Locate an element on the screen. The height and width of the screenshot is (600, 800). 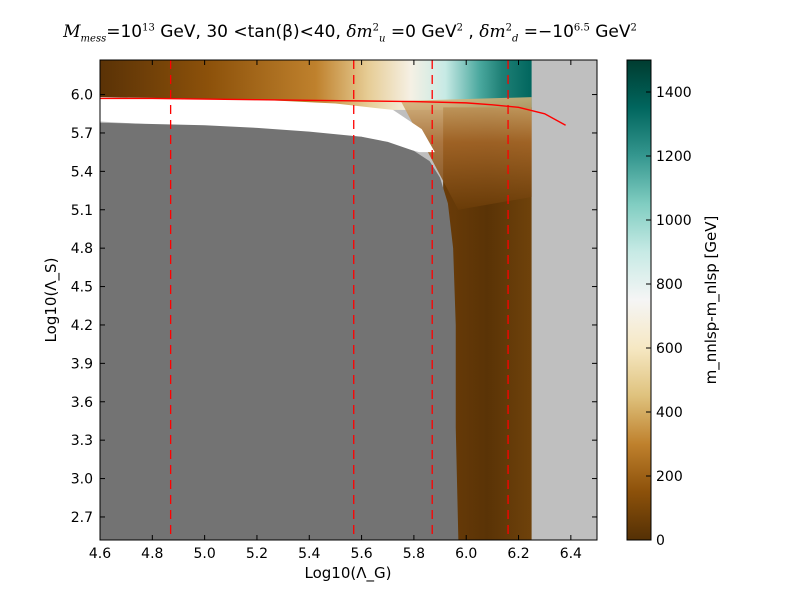
colorbar-tick-label: 0 is located at coordinates (660, 541).